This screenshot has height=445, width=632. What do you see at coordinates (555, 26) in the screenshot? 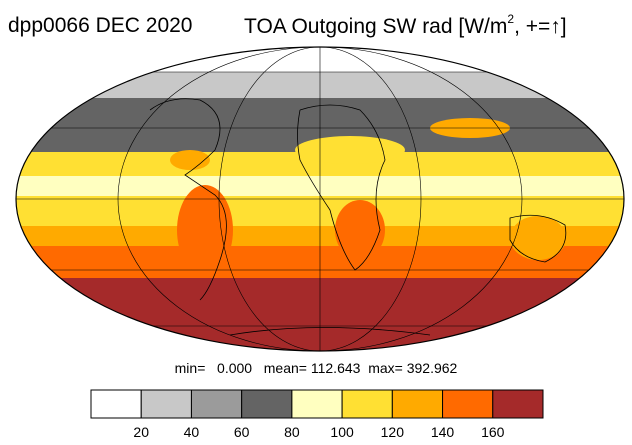
I see `up-arrow-icon: ↑` at bounding box center [555, 26].